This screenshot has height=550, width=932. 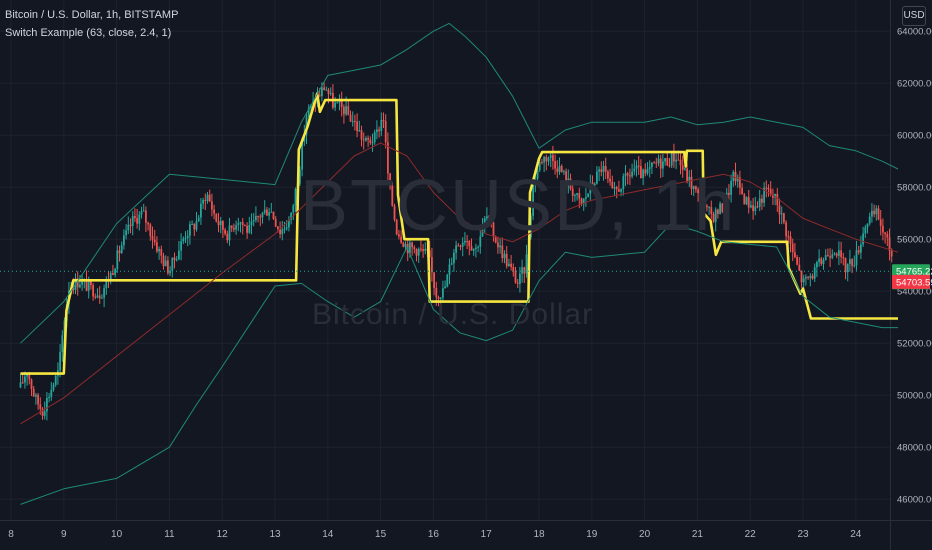 What do you see at coordinates (381, 534) in the screenshot?
I see `x-tick-label: 15` at bounding box center [381, 534].